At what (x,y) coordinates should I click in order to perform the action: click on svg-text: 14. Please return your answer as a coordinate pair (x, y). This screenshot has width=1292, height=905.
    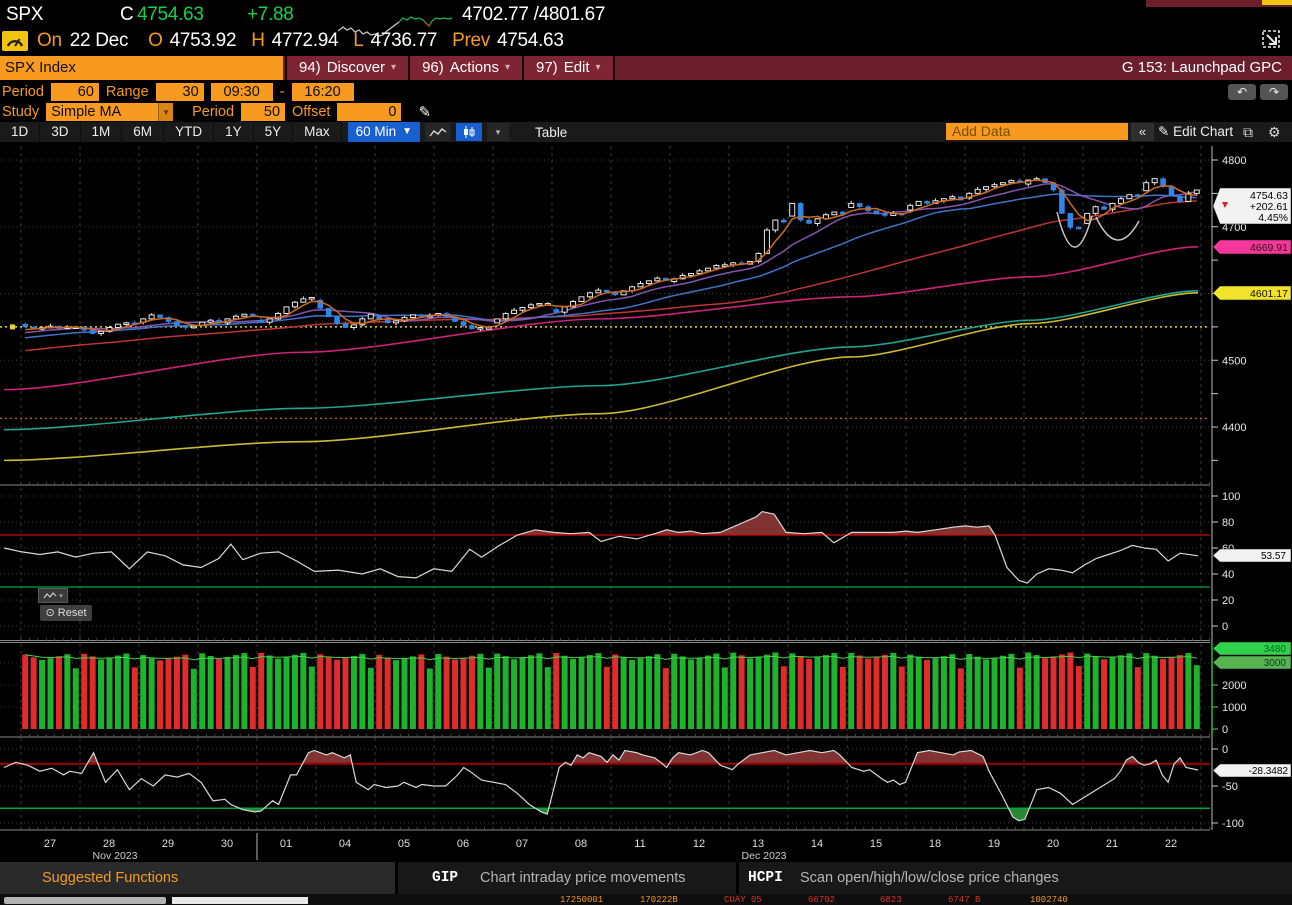
    Looking at the image, I should click on (817, 844).